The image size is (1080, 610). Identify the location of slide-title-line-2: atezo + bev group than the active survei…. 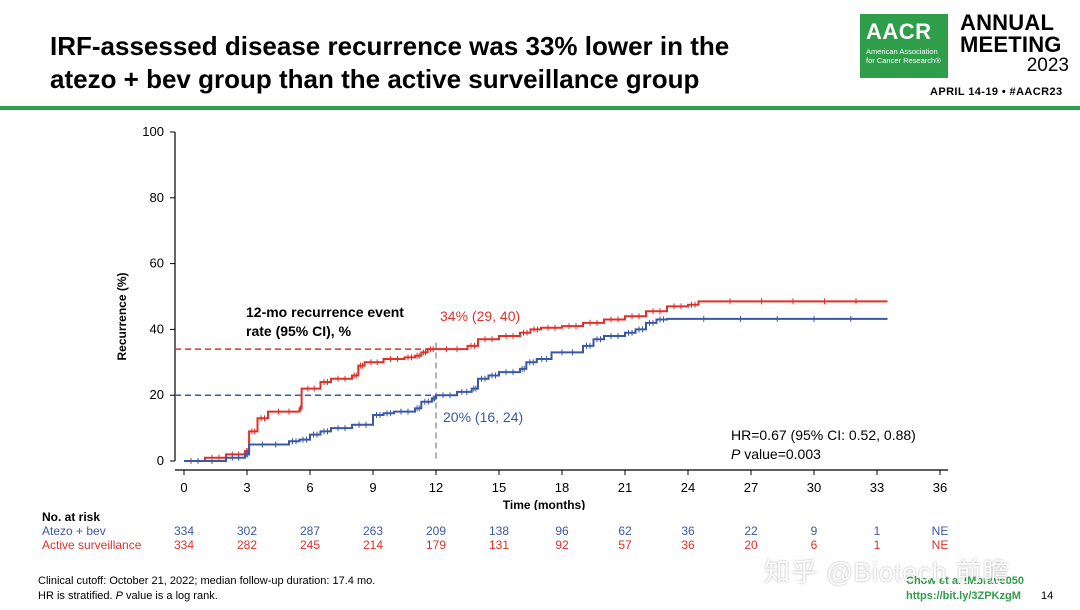
(375, 79).